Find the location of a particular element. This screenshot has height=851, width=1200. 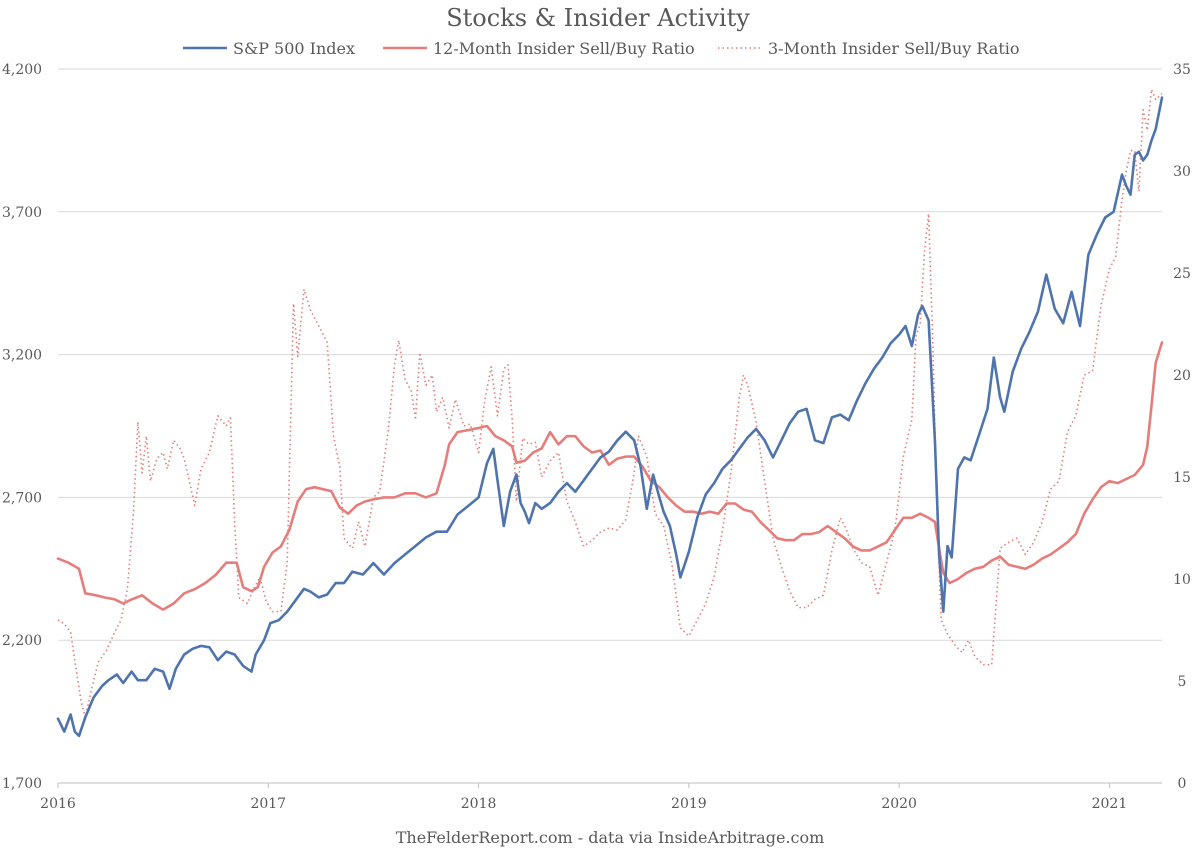

chart-title: Stocks & Insider Activity is located at coordinates (598, 18).